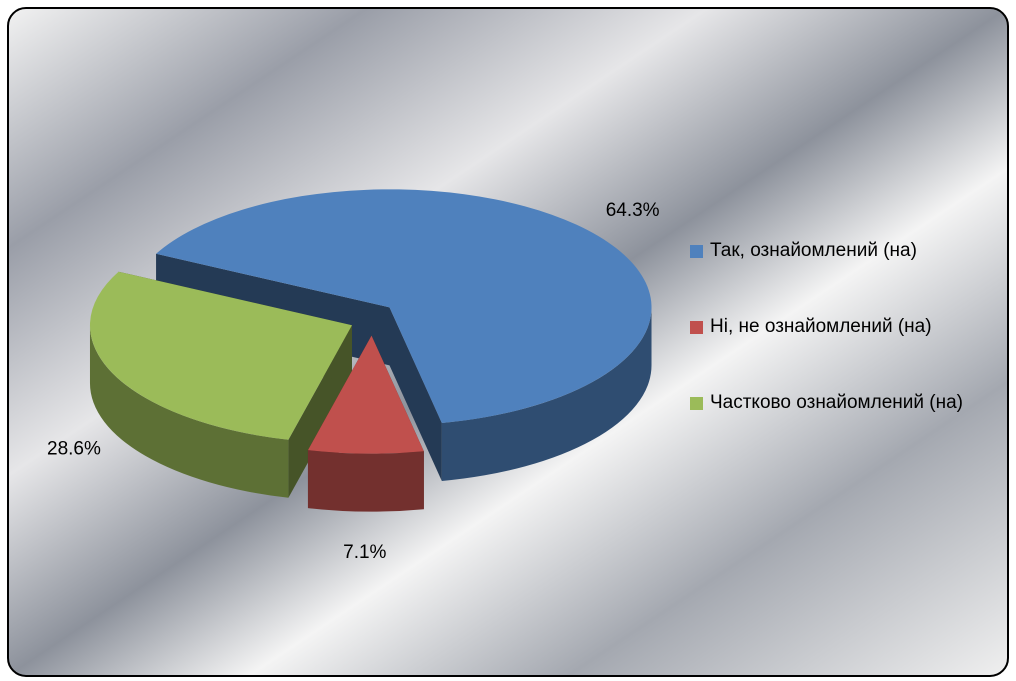  I want to click on legend-item: Ні, не ознайомлений (на), so click(849, 327).